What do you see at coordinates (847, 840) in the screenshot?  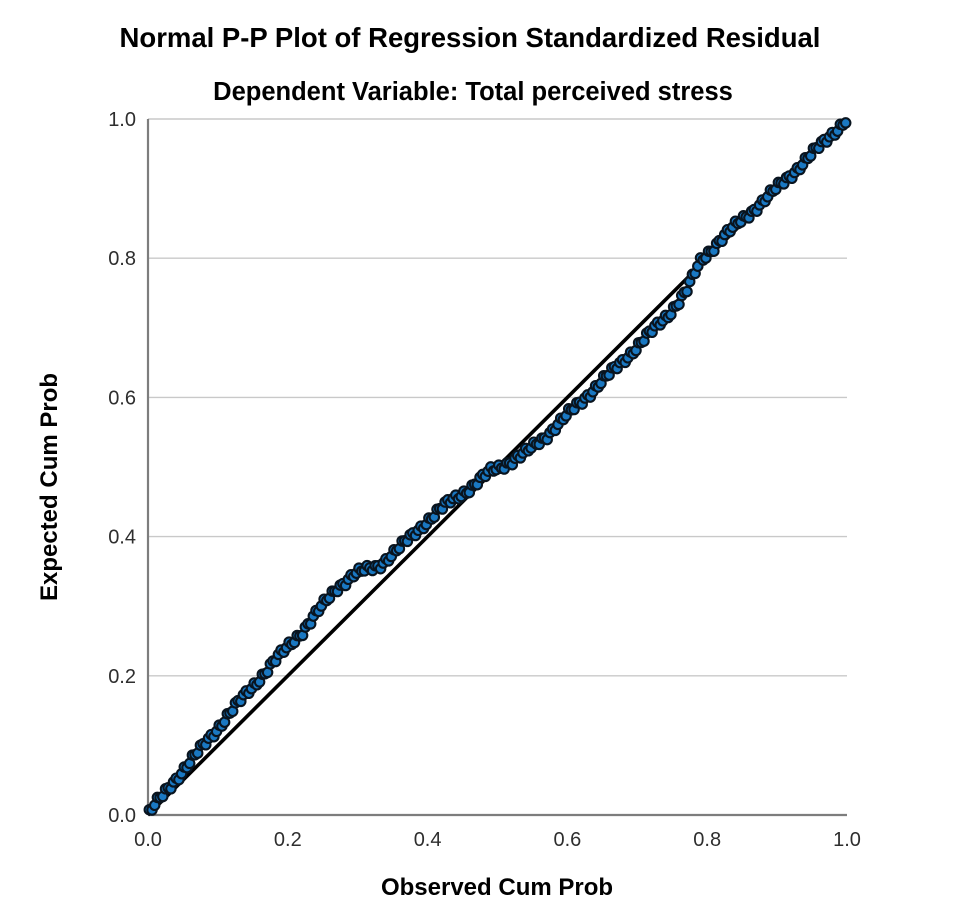 I see `x-tick-label: 1.0` at bounding box center [847, 840].